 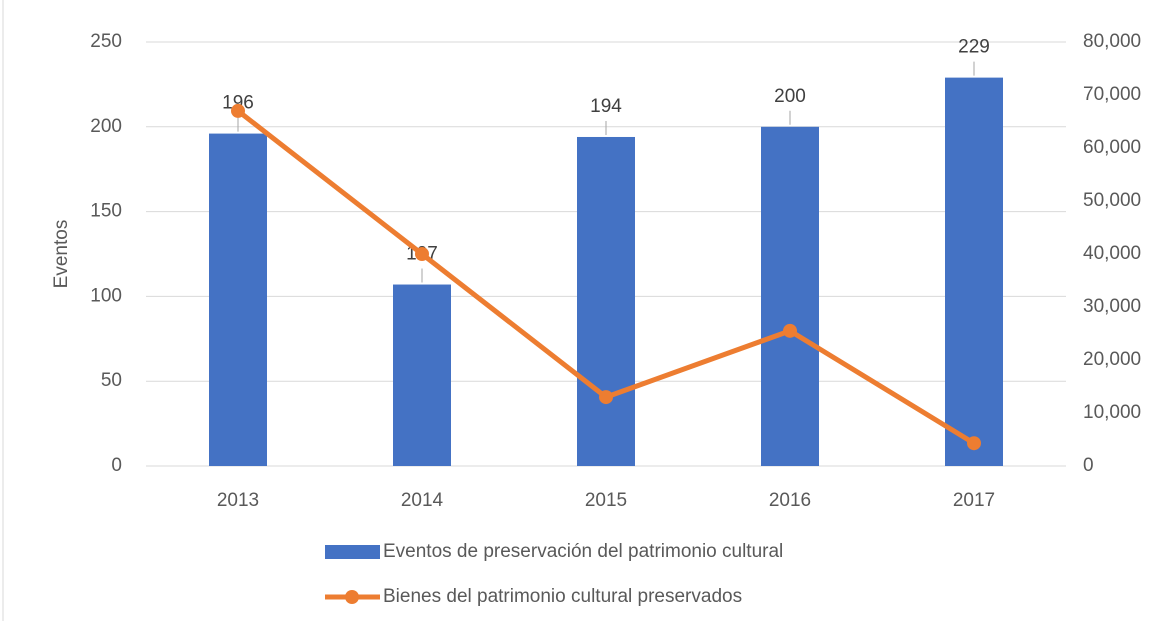 I want to click on data-label: 196, so click(x=238, y=103).